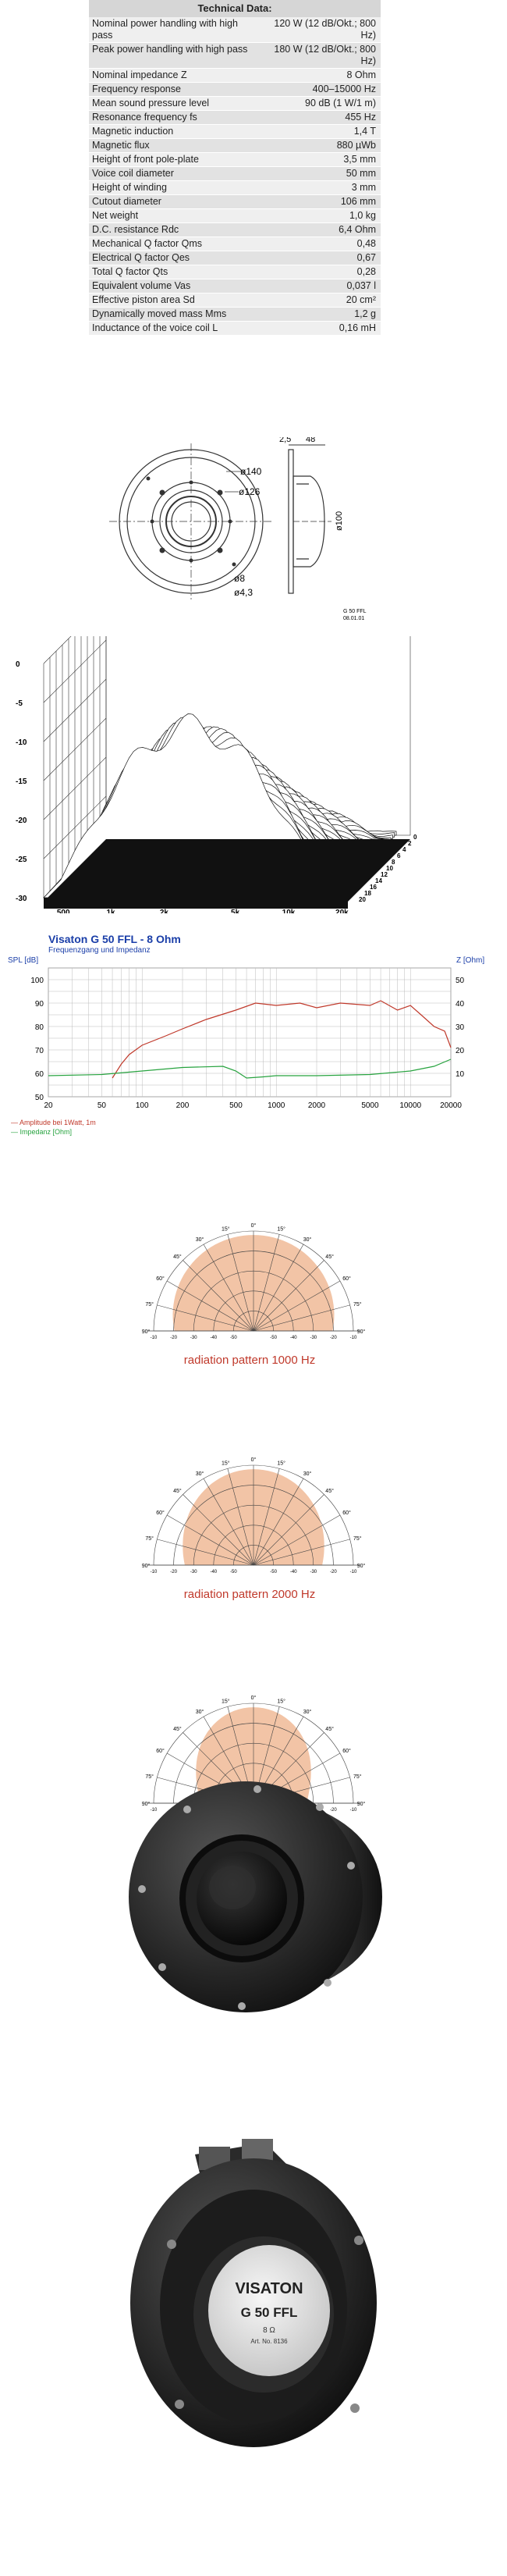 This screenshot has width=507, height=2576. I want to click on table-value: 20 cm², so click(361, 299).